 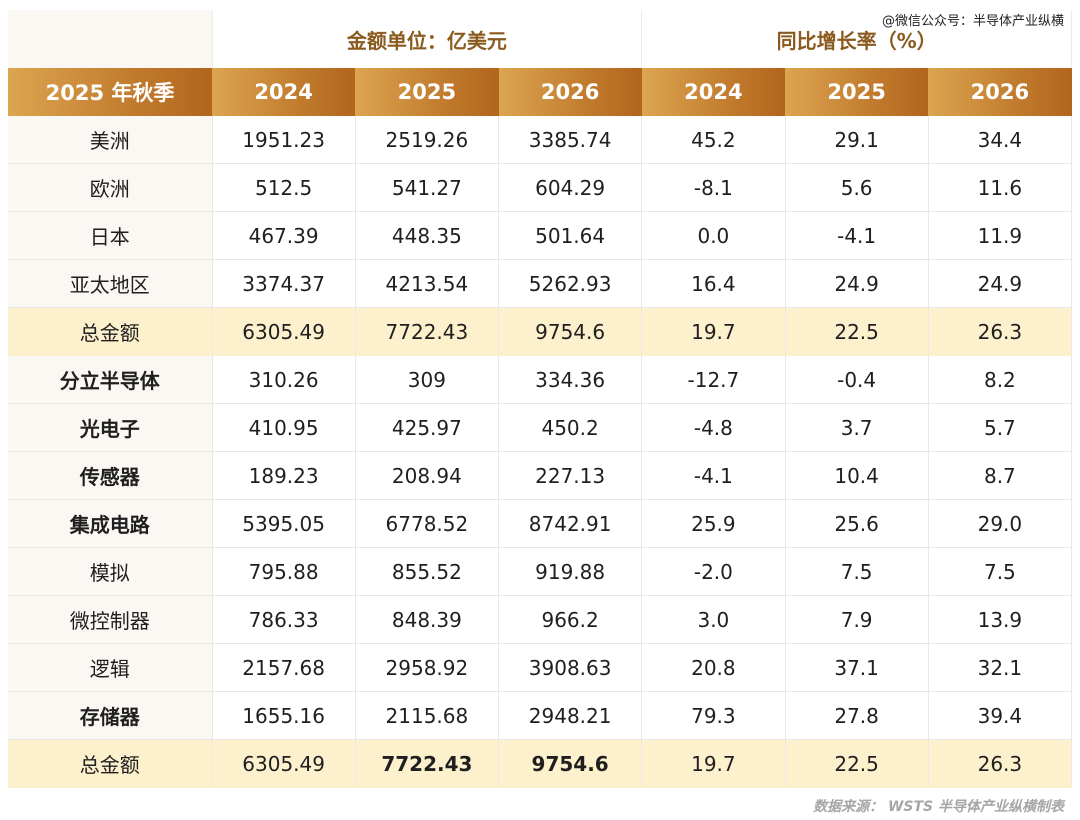 I want to click on table-cell: 24.9, so click(x=857, y=283).